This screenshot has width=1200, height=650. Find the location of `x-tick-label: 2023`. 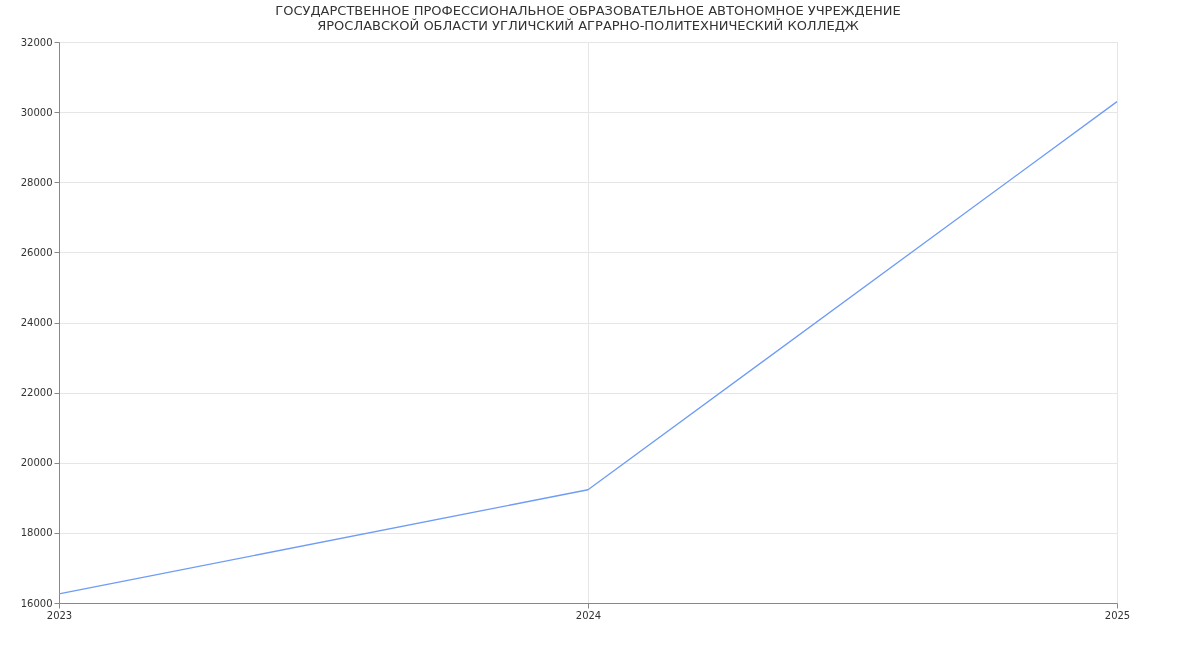

x-tick-label: 2023 is located at coordinates (59, 615).